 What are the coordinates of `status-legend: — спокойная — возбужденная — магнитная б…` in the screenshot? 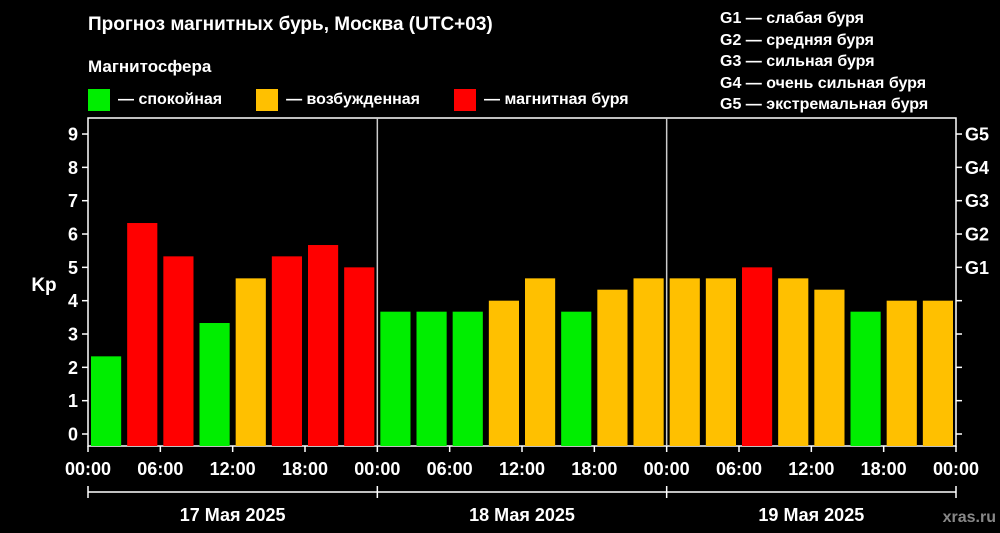 It's located at (375, 100).